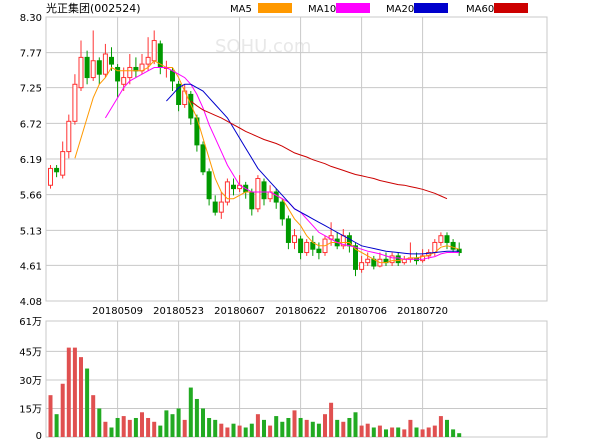 The image size is (600, 440). Describe the element at coordinates (117, 311) in the screenshot. I see `price-x-tick-label: 20180509` at that location.